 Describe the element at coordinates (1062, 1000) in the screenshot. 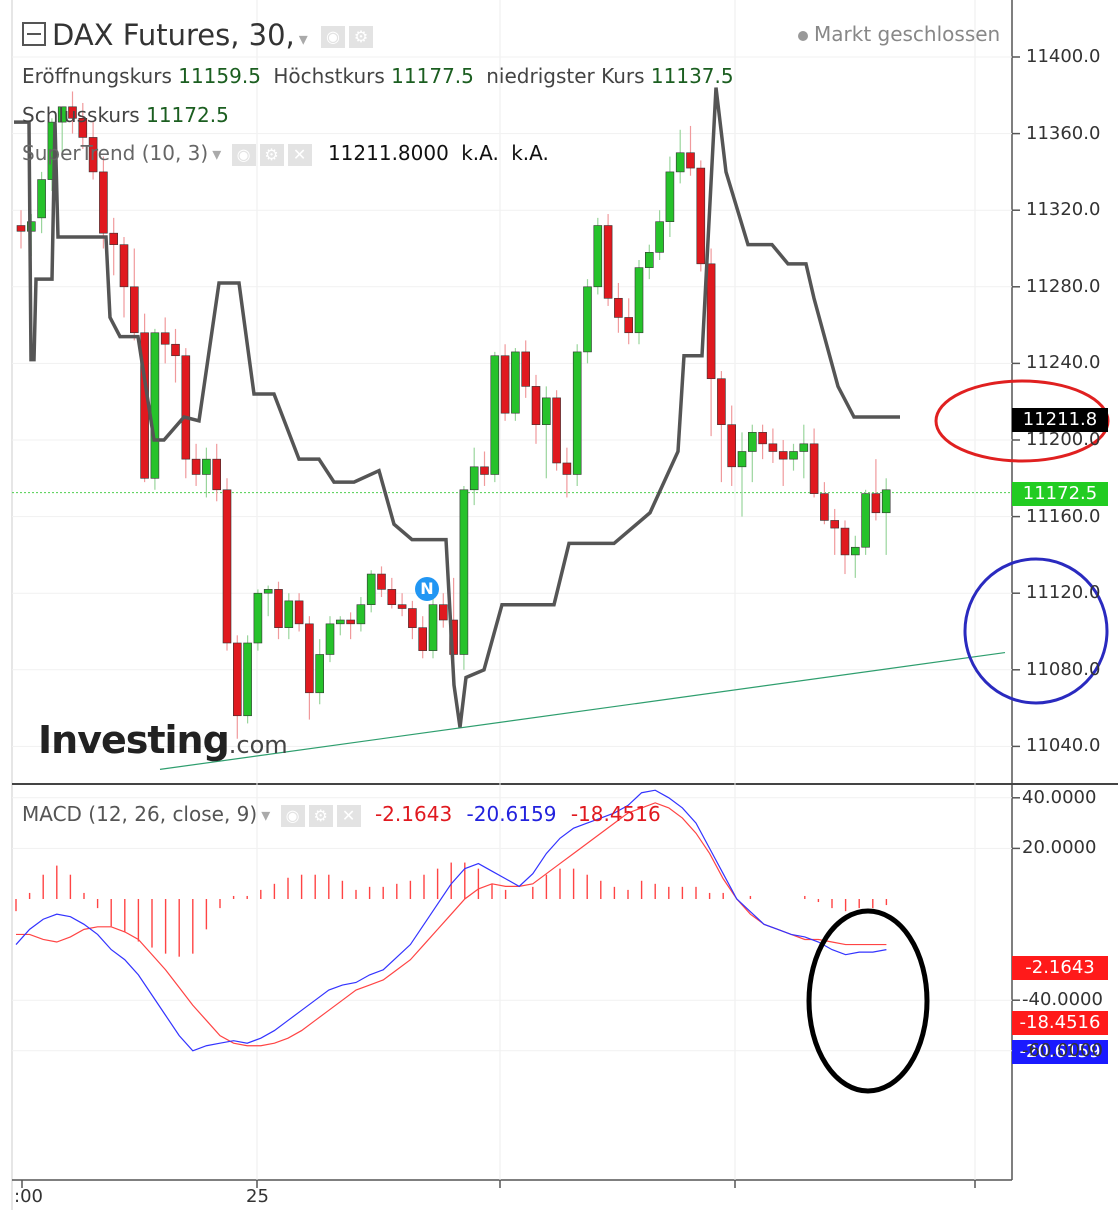

I see `y-tick-label-macd-2: -40.0000` at that location.